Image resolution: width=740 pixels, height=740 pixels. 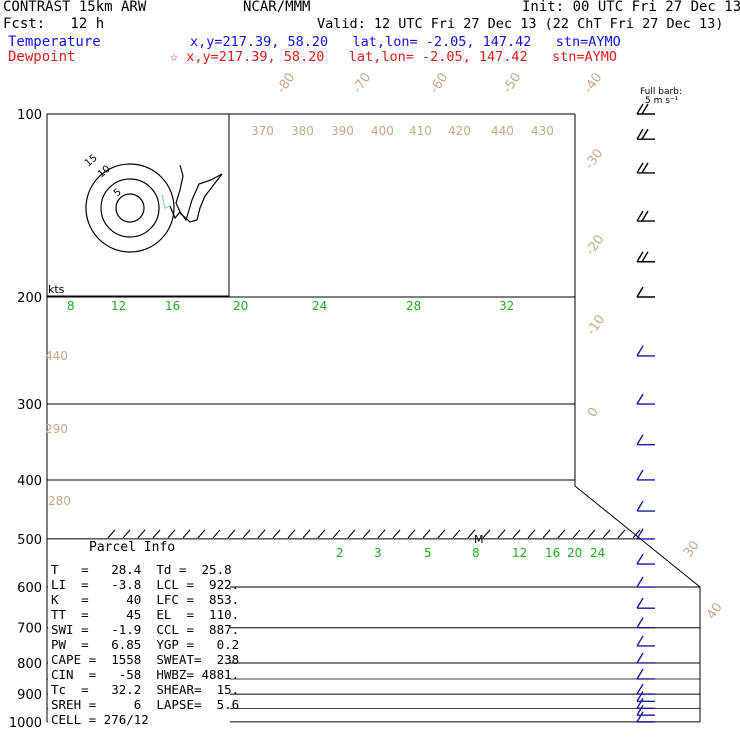 I want to click on theta-label: 390, so click(x=342, y=131).